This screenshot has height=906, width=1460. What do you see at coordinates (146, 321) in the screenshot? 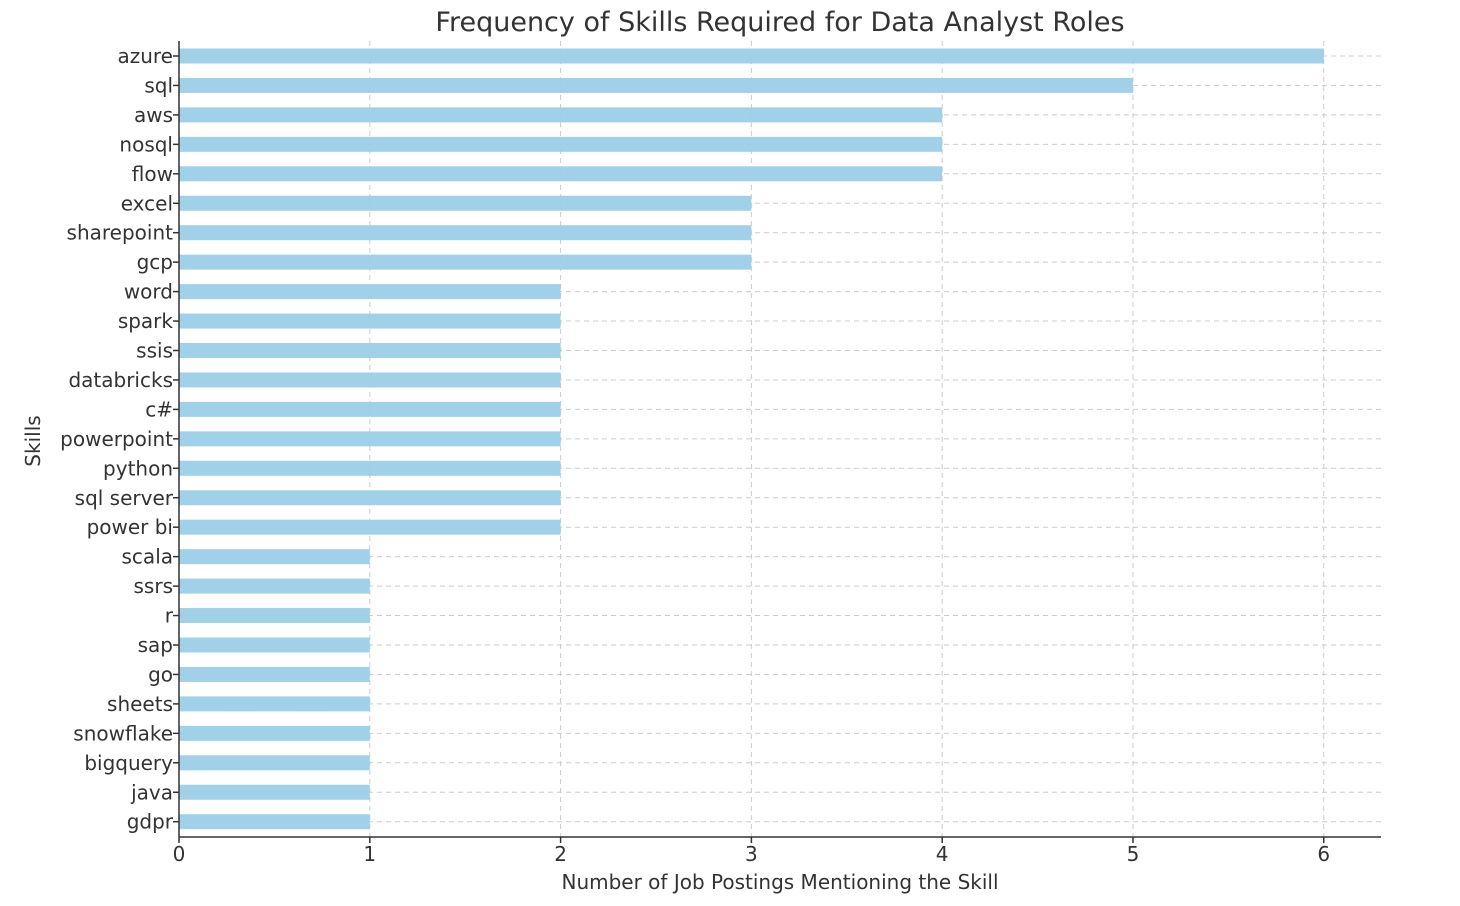
I see `y-tick-label: spark` at bounding box center [146, 321].